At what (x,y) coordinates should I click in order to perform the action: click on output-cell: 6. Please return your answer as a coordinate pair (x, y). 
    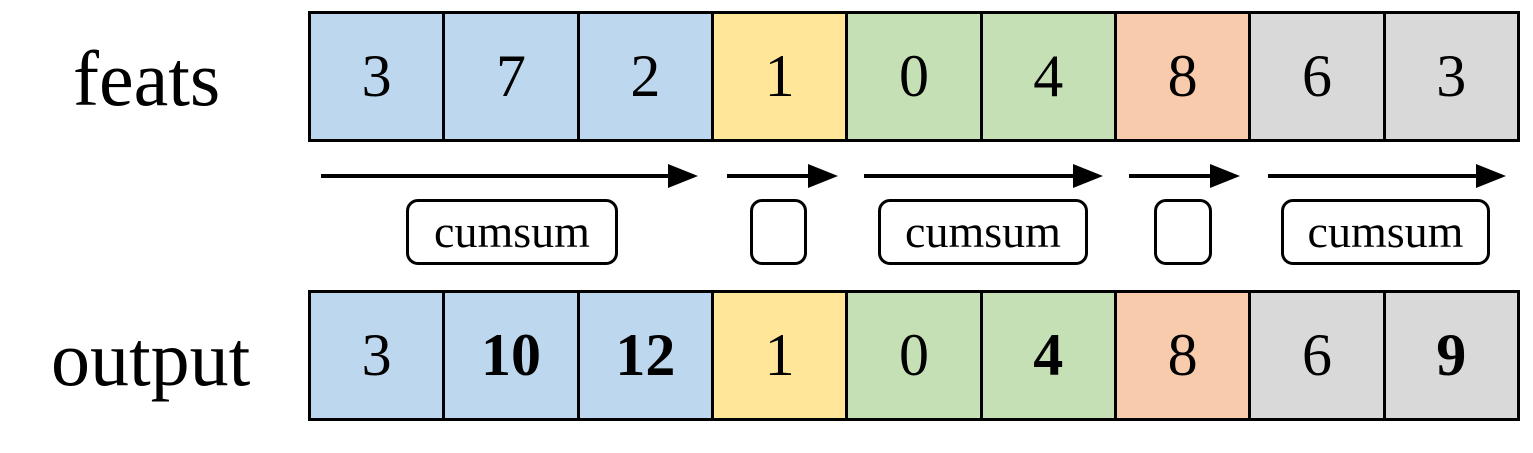
    Looking at the image, I should click on (1315, 355).